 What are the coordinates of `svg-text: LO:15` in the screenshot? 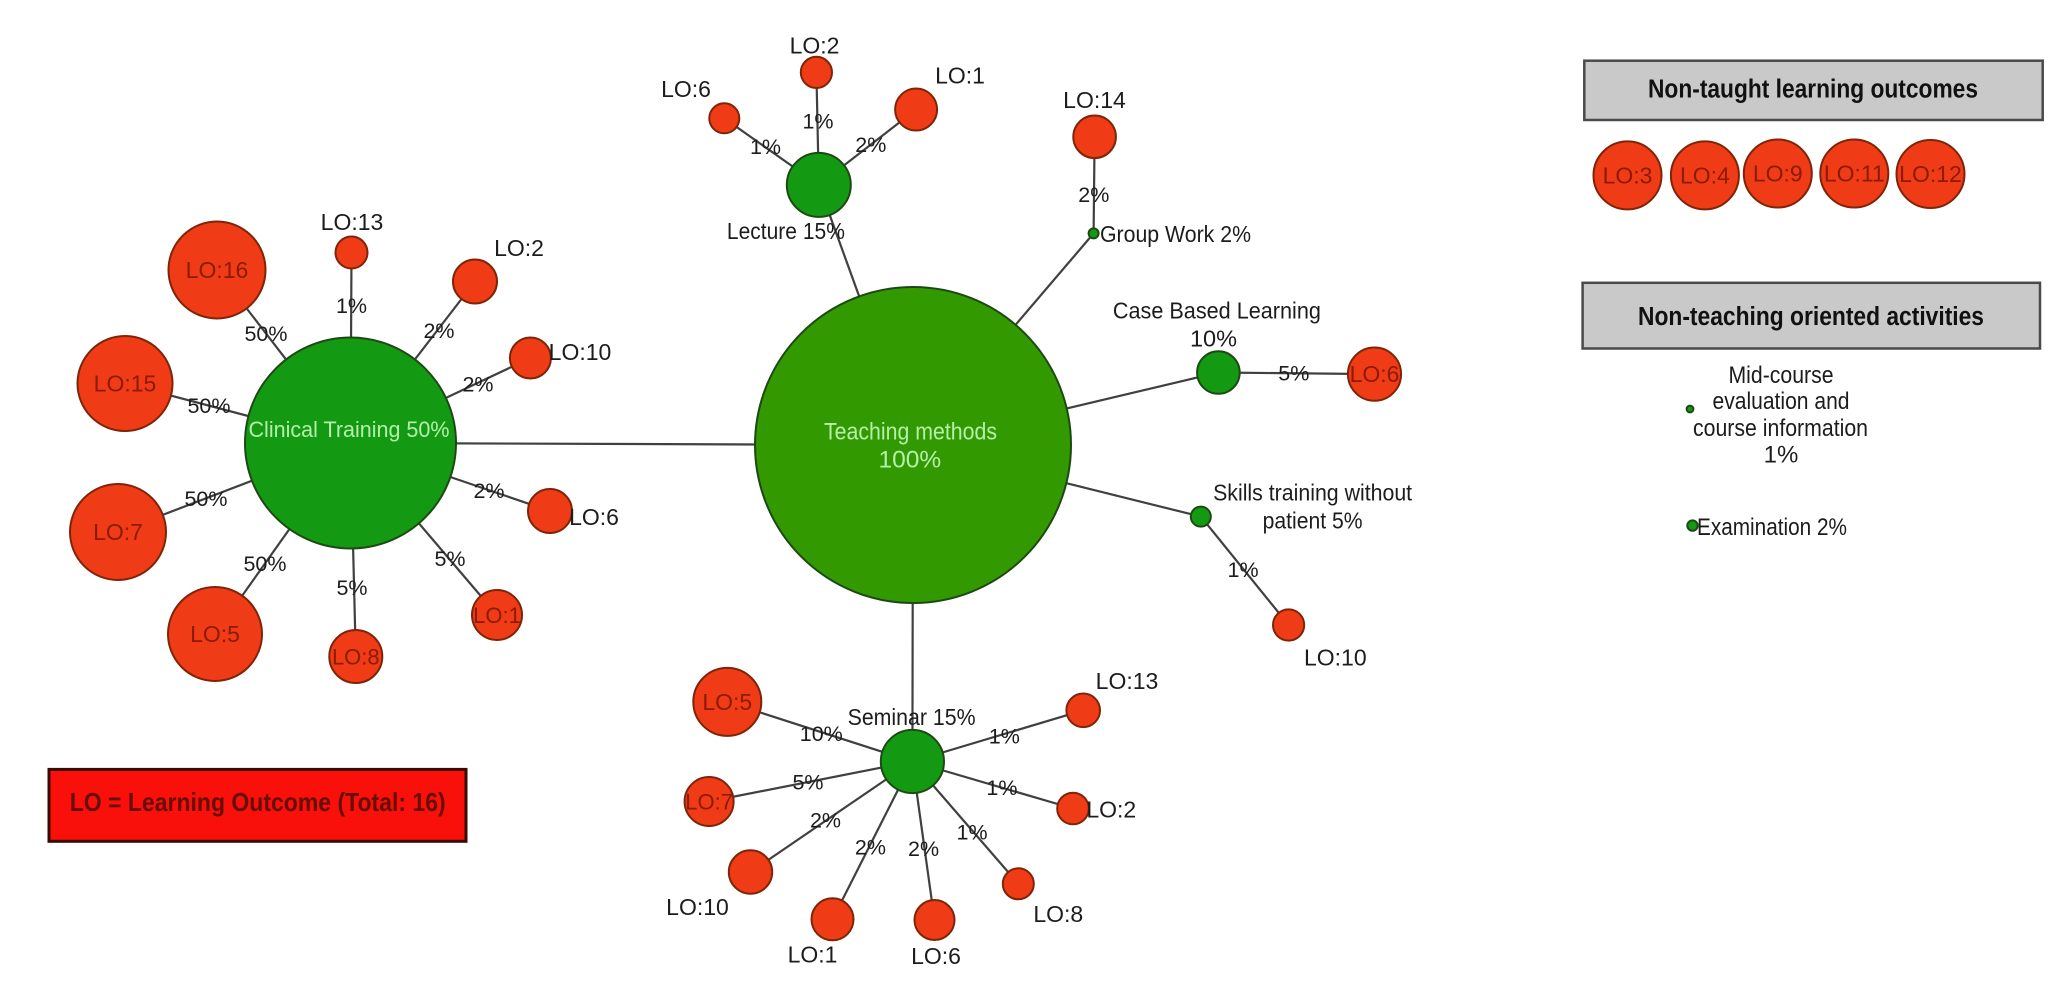 It's located at (125, 384).